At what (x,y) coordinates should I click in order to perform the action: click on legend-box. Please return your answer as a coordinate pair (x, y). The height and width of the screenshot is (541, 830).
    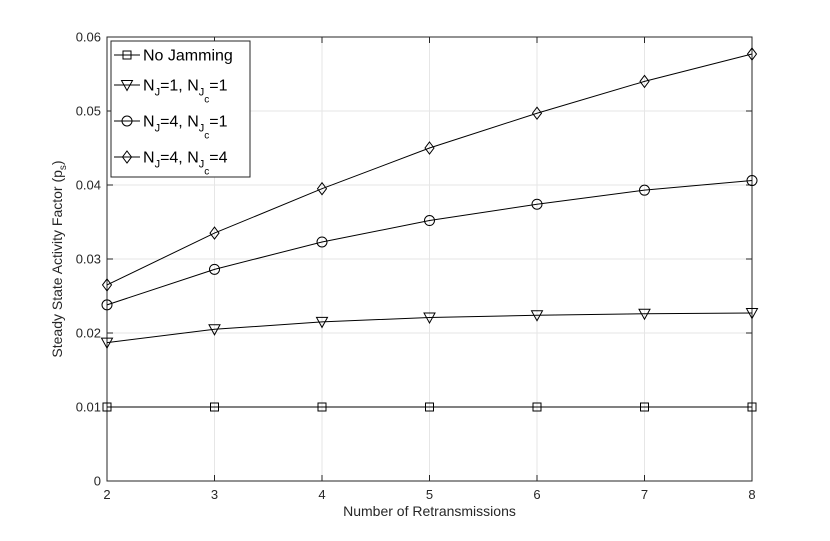
    Looking at the image, I should click on (180, 109).